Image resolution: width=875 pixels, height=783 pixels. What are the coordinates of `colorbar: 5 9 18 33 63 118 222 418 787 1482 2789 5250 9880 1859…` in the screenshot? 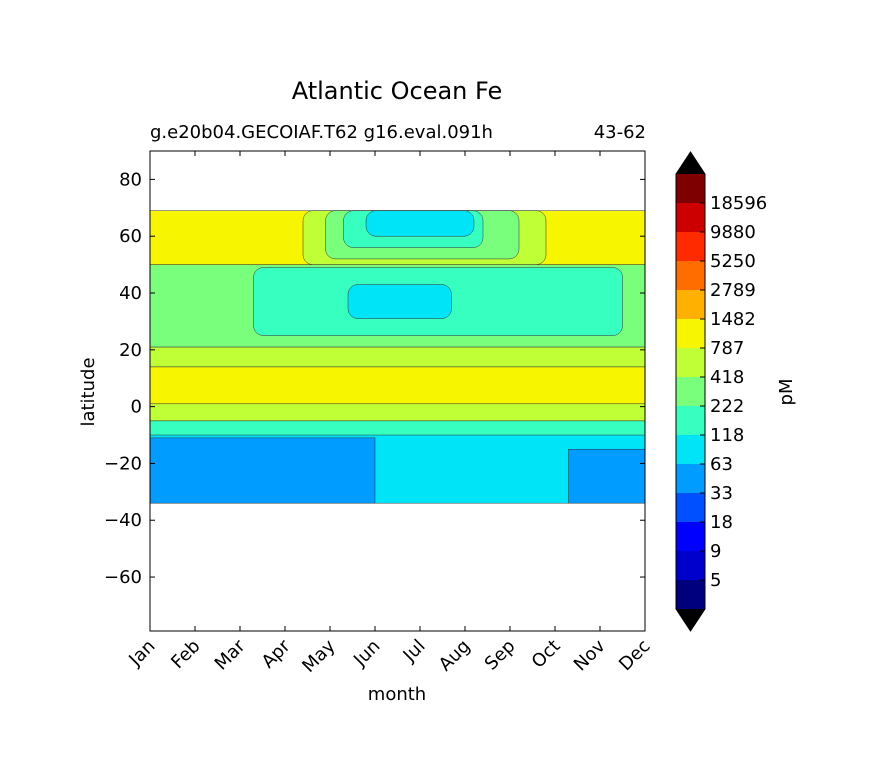 It's located at (721, 391).